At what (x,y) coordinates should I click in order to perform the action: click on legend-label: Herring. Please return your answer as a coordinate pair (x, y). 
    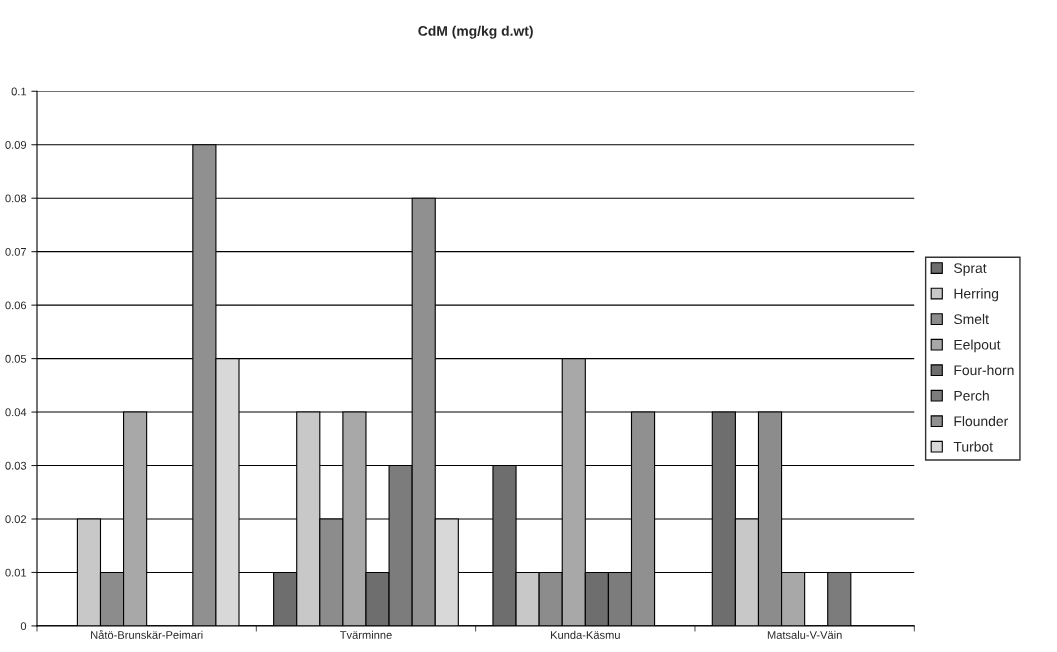
    Looking at the image, I should click on (976, 295).